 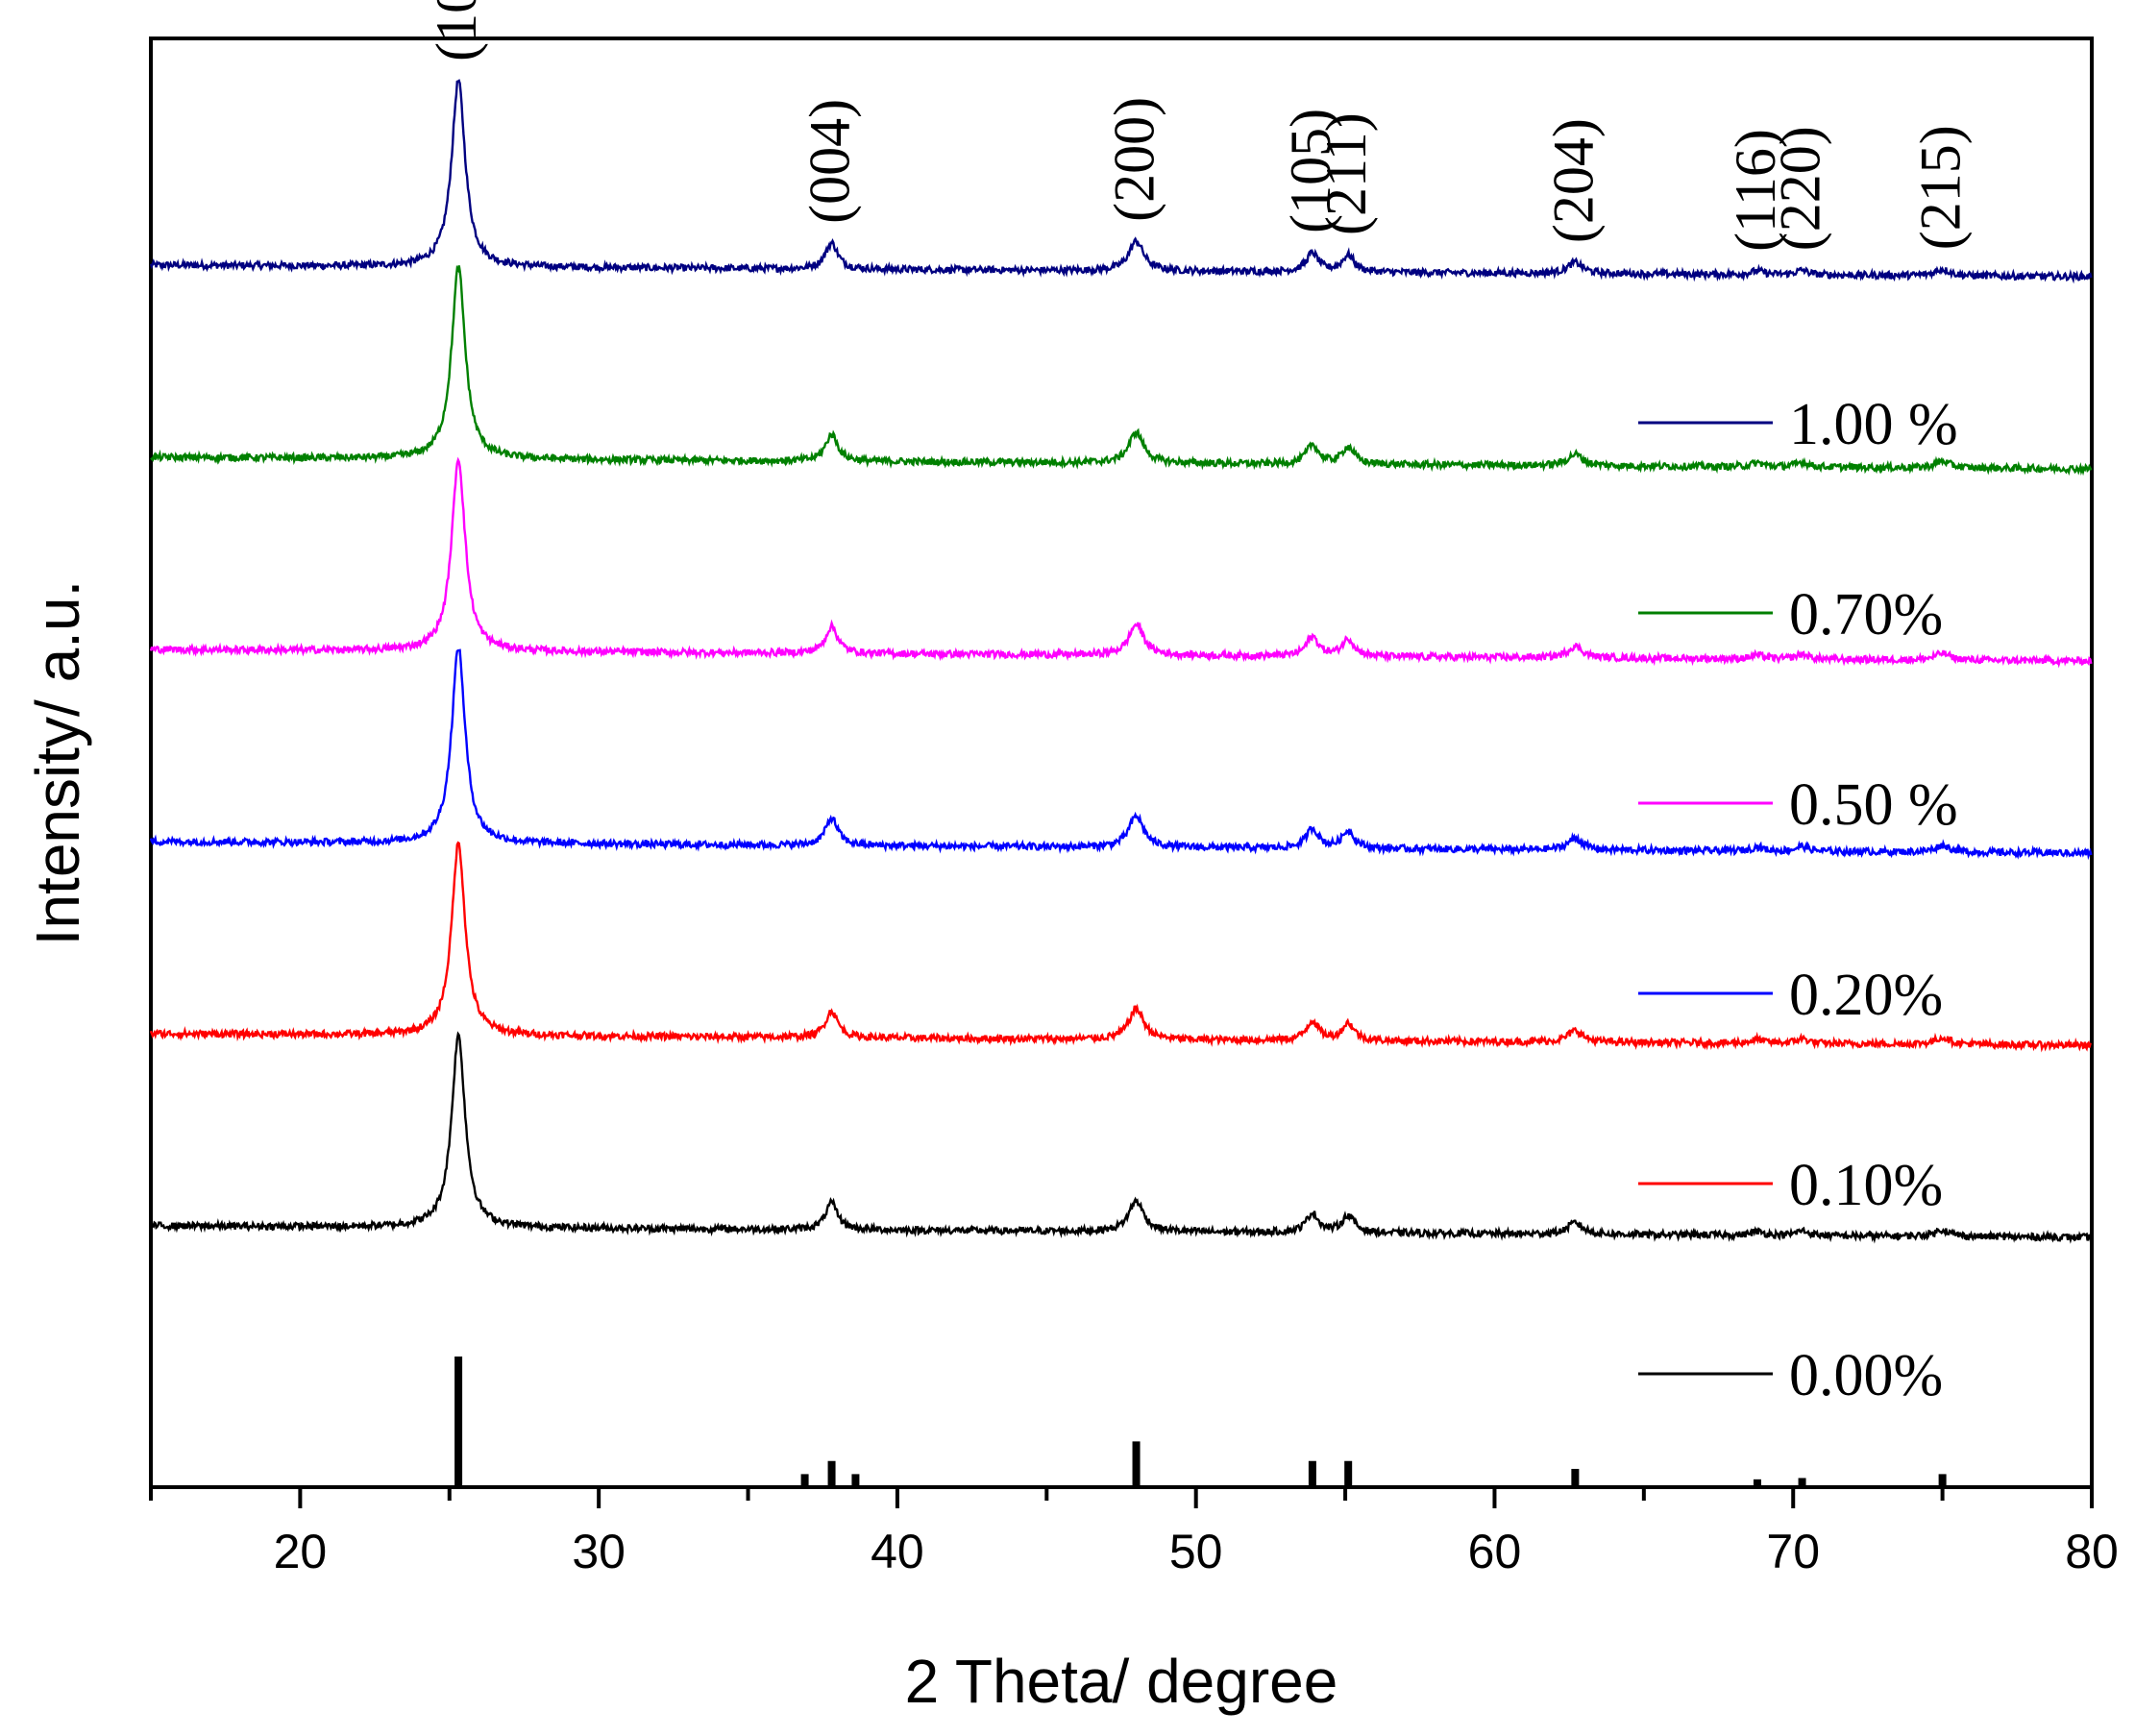 What do you see at coordinates (1200, 1422) in the screenshot?
I see `reference-pattern` at bounding box center [1200, 1422].